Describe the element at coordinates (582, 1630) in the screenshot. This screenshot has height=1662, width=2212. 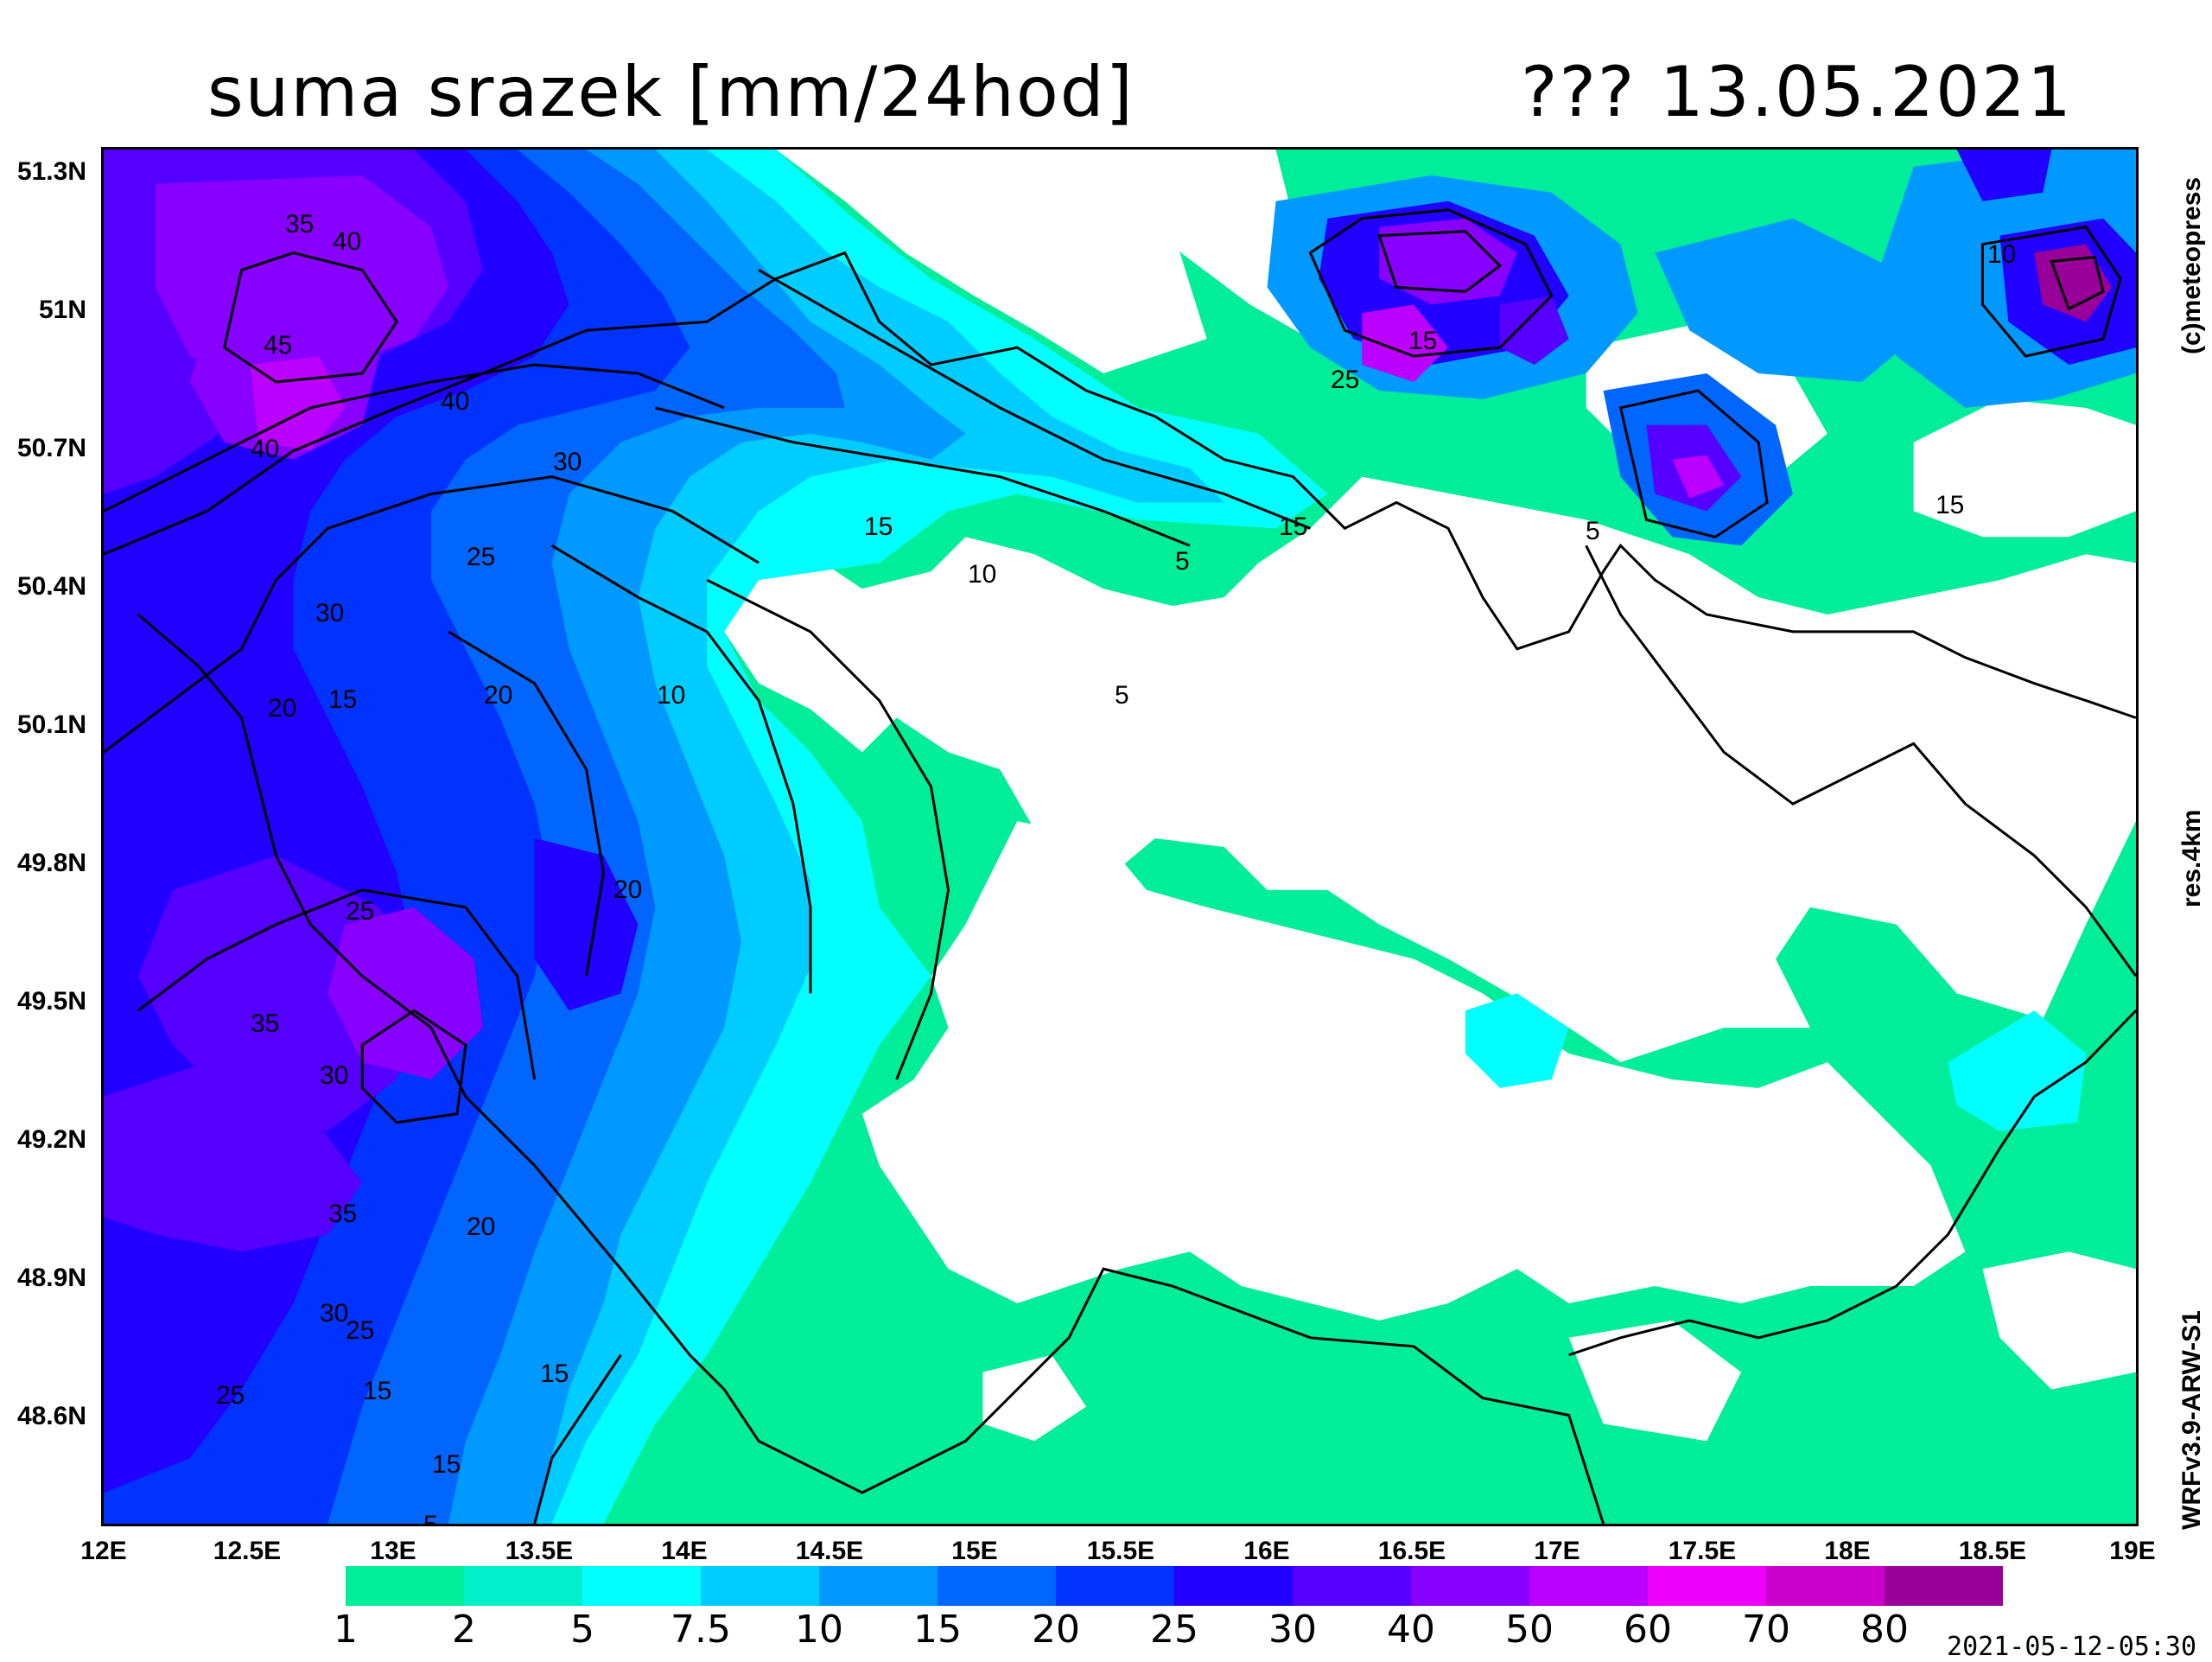
I see `legend-label: 5` at that location.